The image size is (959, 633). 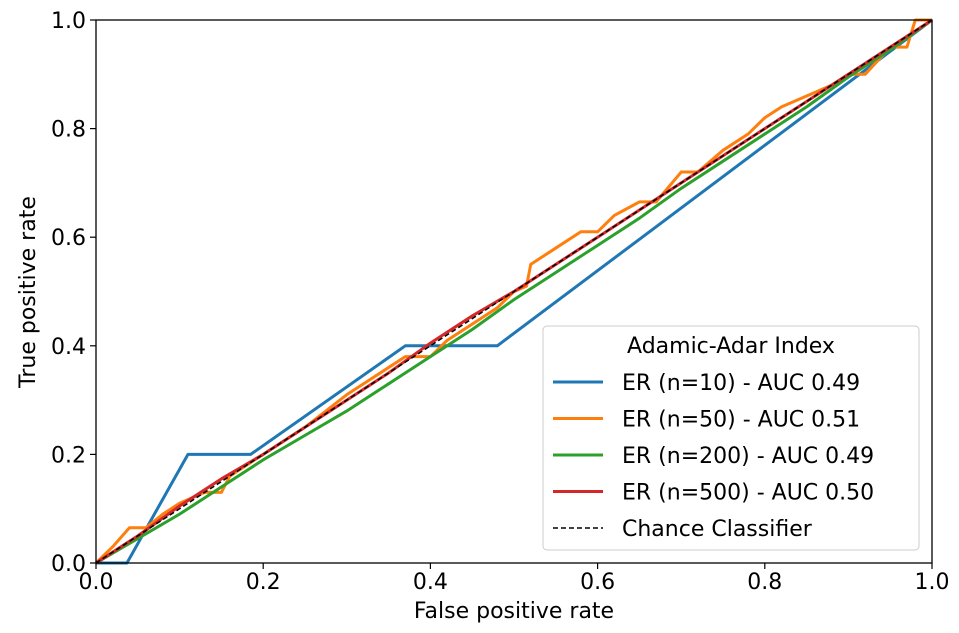 What do you see at coordinates (68, 347) in the screenshot?
I see `y-tick-label: 0.4` at bounding box center [68, 347].